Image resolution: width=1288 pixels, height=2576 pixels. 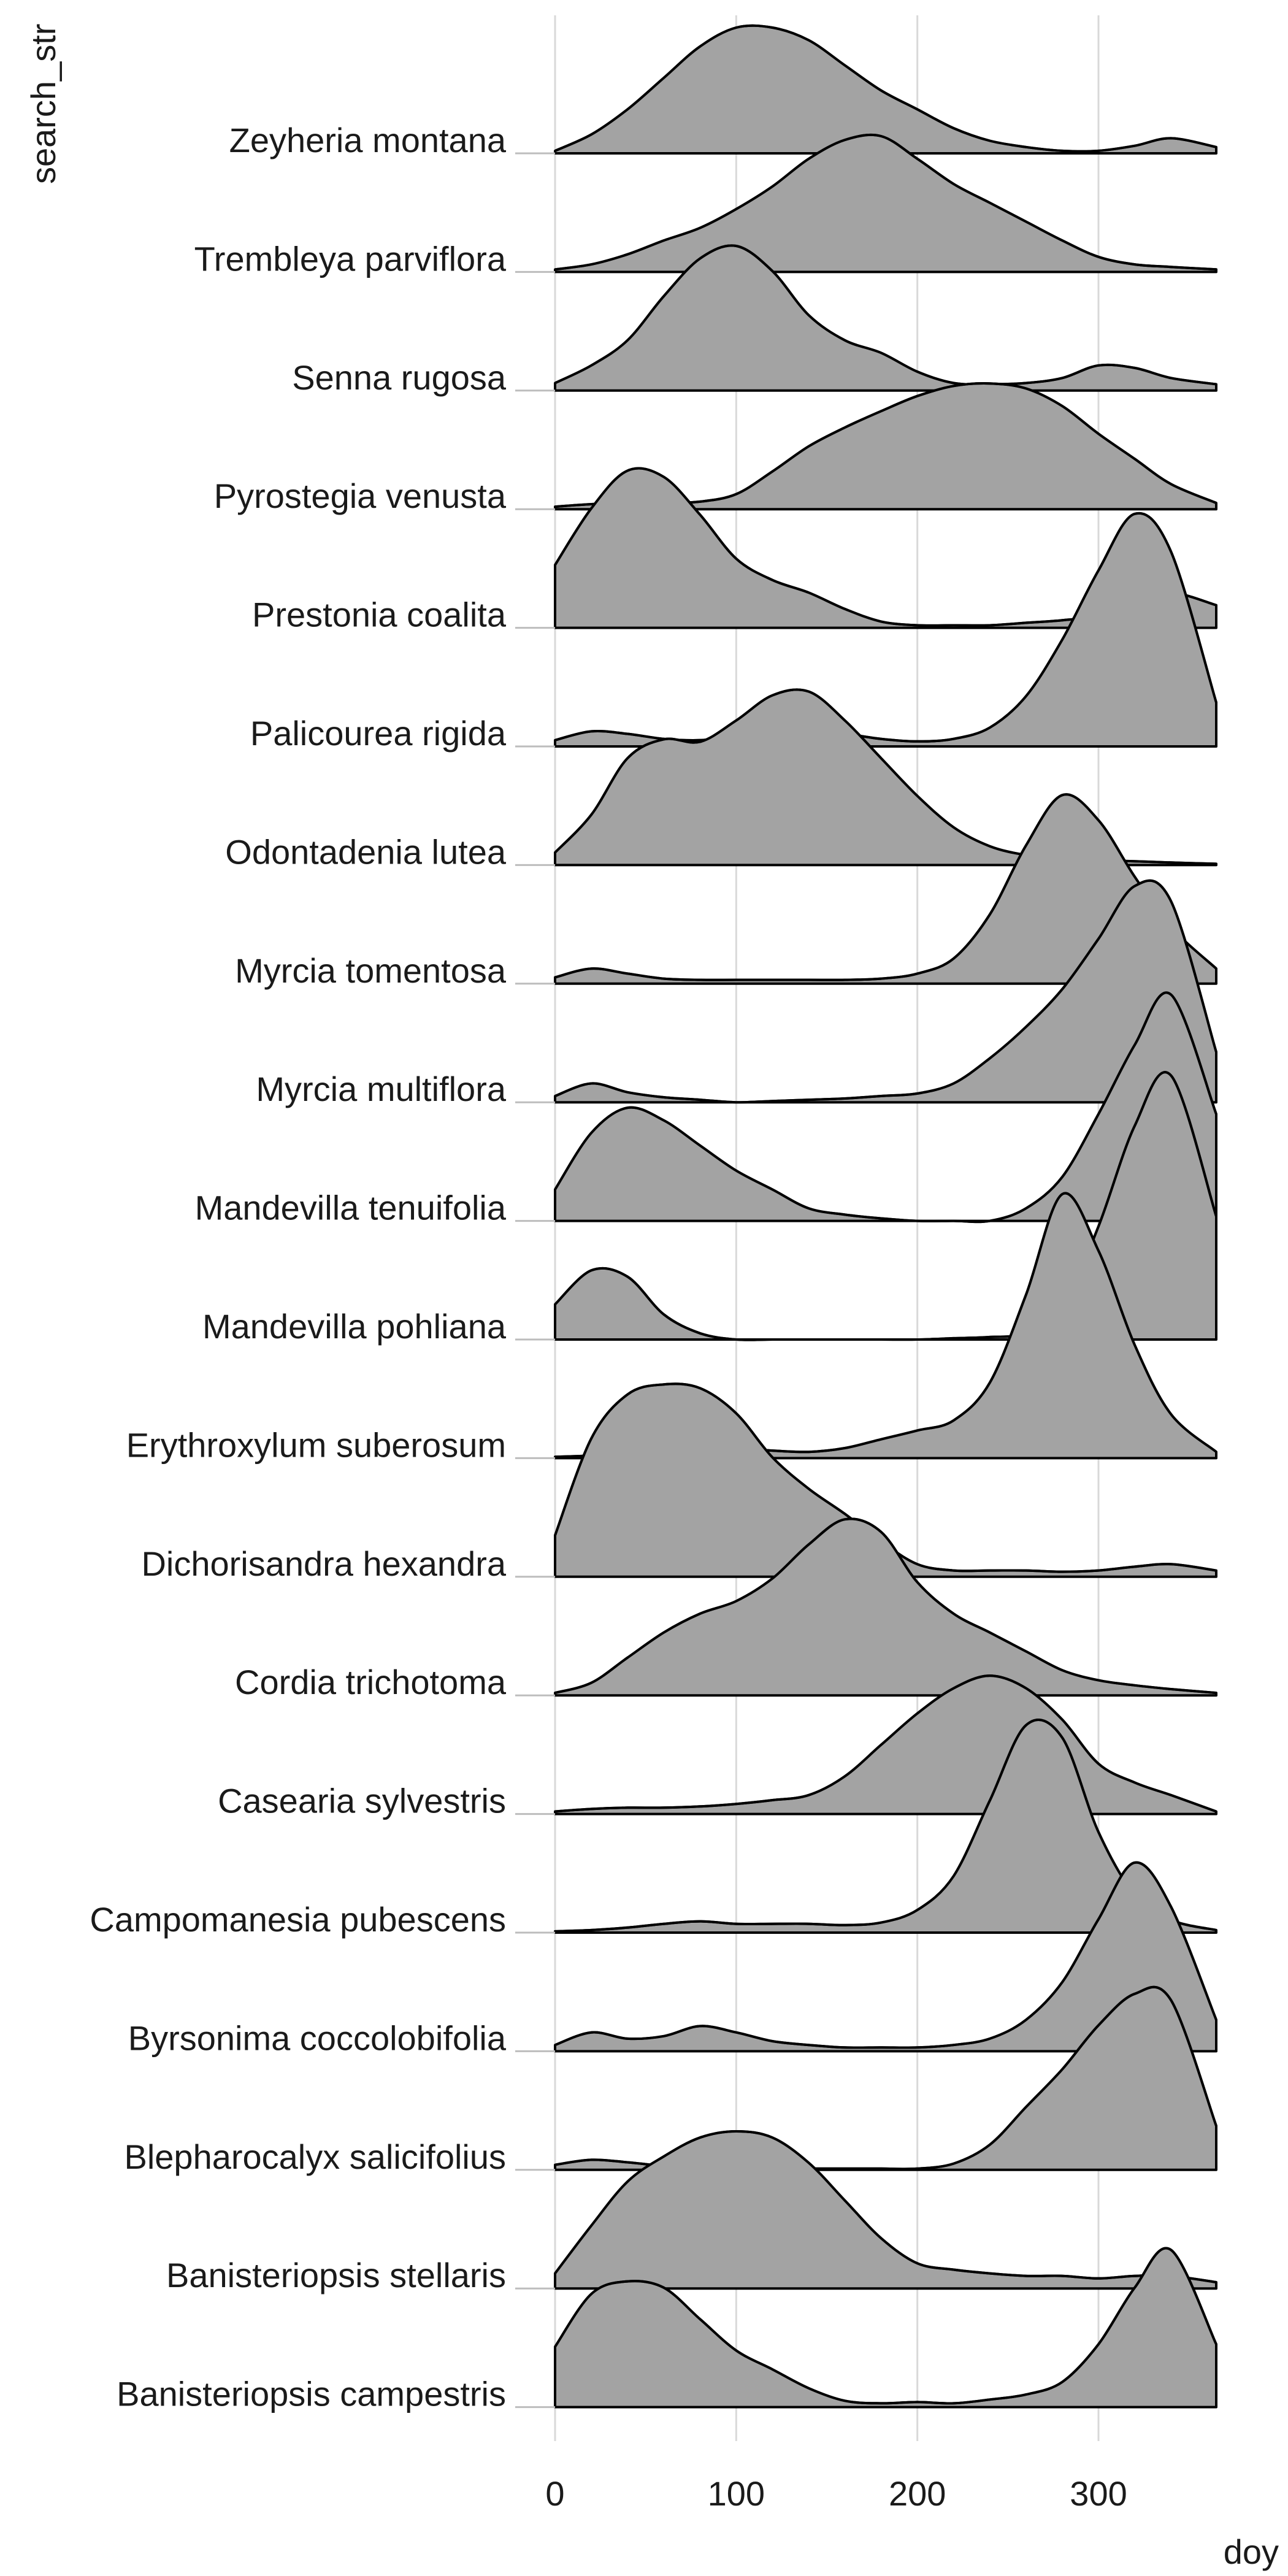 I want to click on x-tick-label-100: 100, so click(x=736, y=2493).